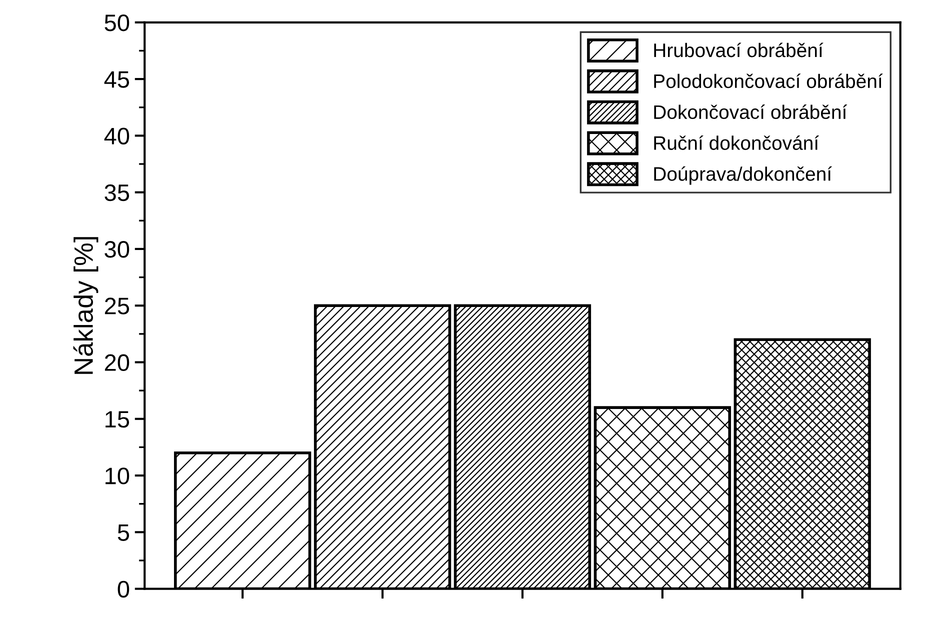 The image size is (933, 640). Describe the element at coordinates (768, 81) in the screenshot. I see `legend-label: Polodokončovací obrábění` at that location.